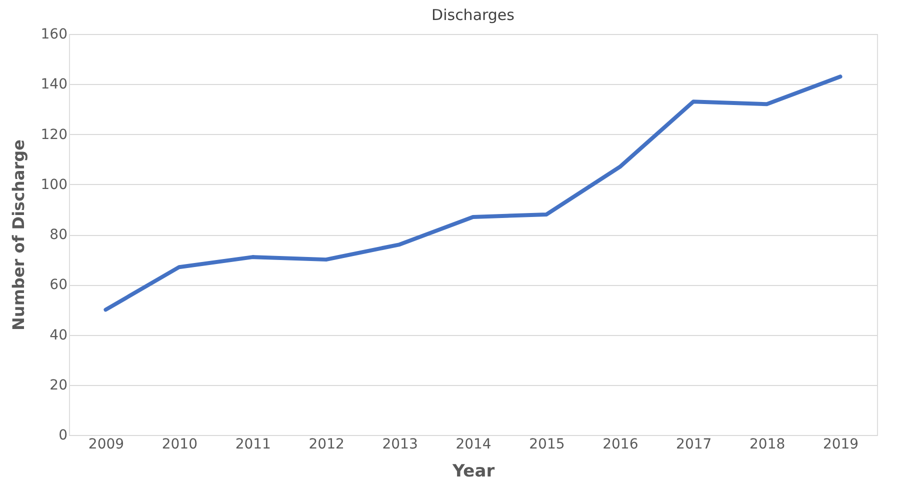 This screenshot has width=907, height=487. Describe the element at coordinates (840, 444) in the screenshot. I see `x-tick-label: 2019` at that location.